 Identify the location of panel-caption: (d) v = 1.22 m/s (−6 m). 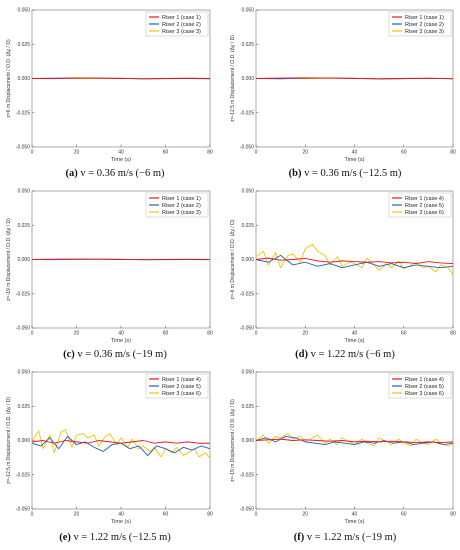
(345, 354).